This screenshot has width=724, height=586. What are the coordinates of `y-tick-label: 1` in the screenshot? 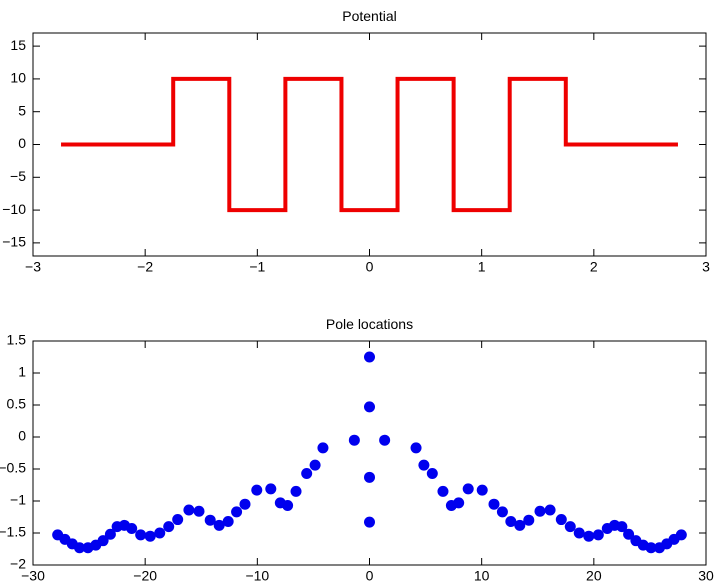 It's located at (22, 372).